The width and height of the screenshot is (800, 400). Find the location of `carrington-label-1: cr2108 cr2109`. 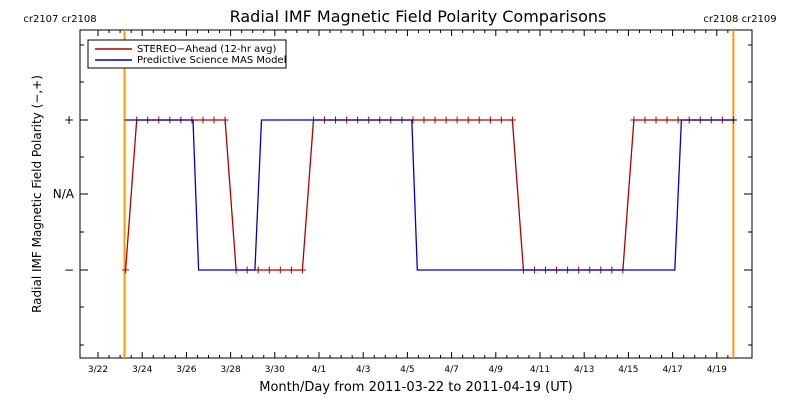

carrington-label-1: cr2108 cr2109 is located at coordinates (739, 19).